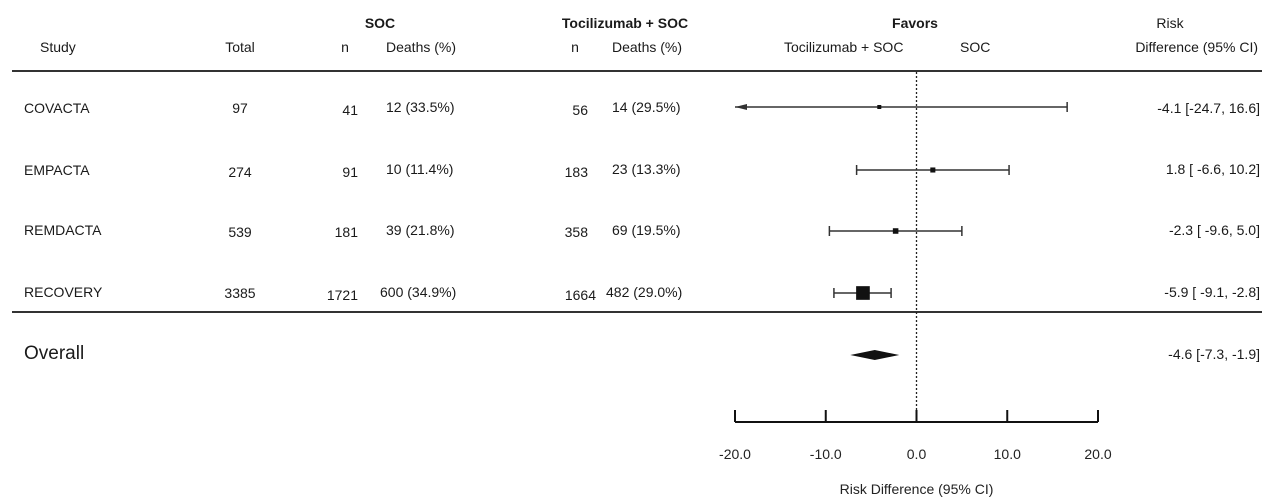 The image size is (1266, 499). Describe the element at coordinates (875, 355) in the screenshot. I see `overall-diamond` at that location.